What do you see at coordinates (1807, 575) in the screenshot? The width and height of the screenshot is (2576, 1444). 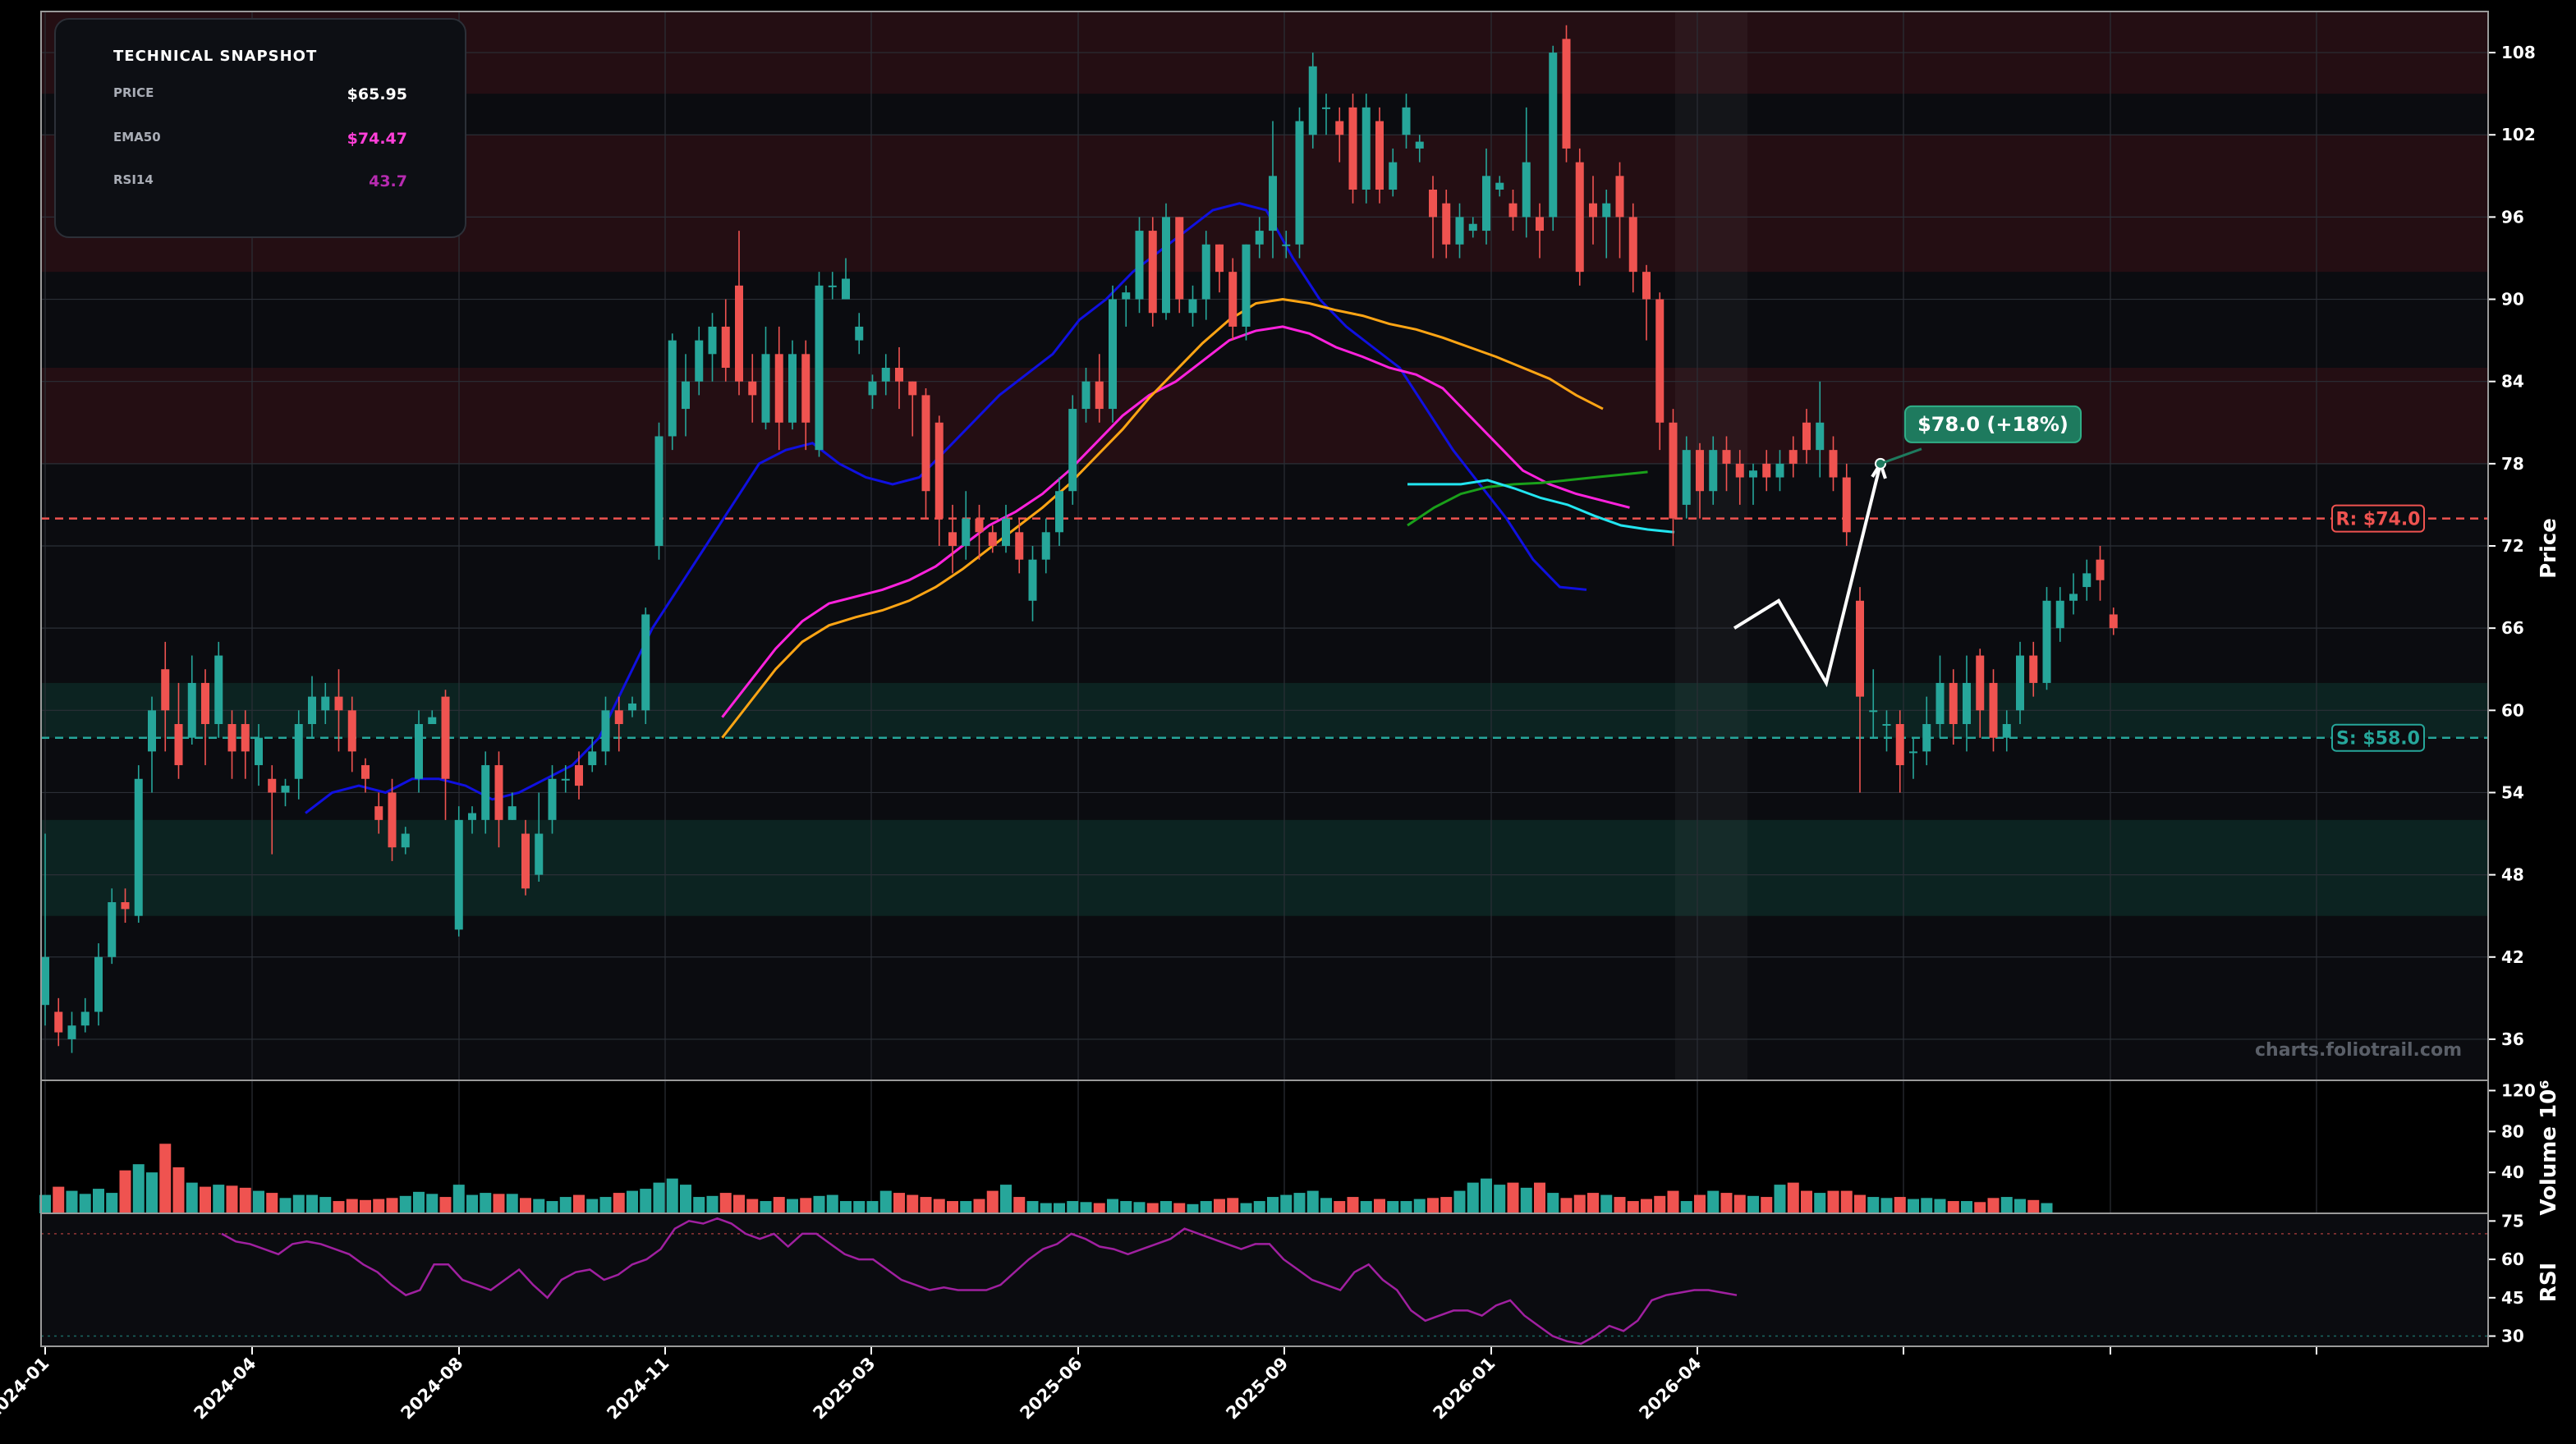 I see `projection-line` at bounding box center [1807, 575].